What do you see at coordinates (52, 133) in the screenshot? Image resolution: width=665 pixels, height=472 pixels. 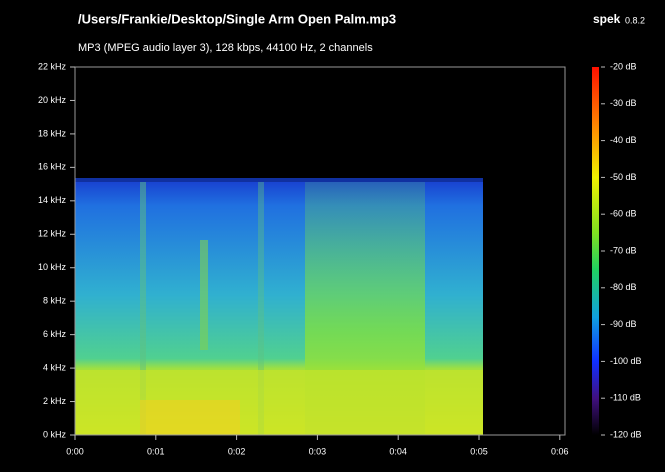 I see `y-tick-label: 18 kHz` at bounding box center [52, 133].